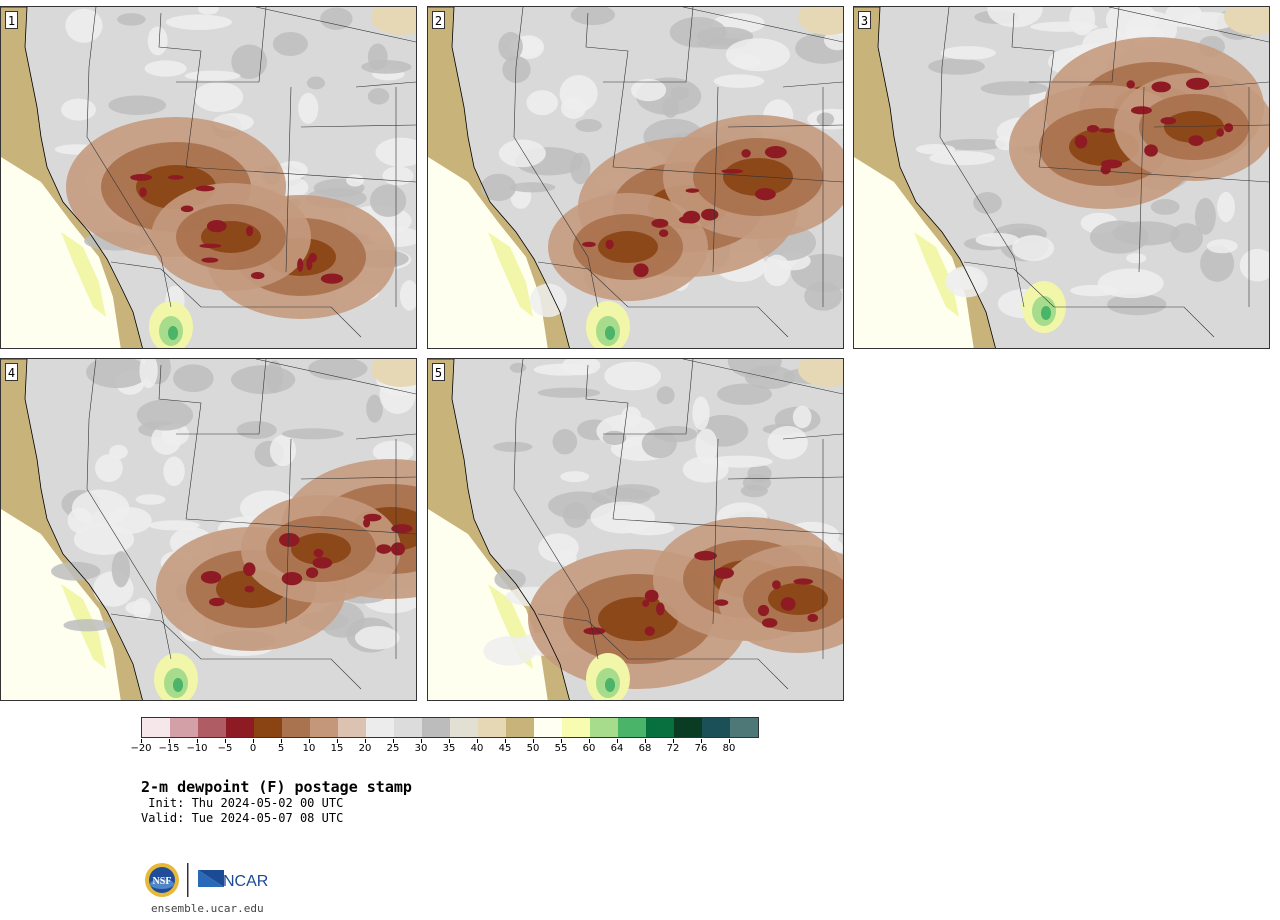 Image resolution: width=1280 pixels, height=920 pixels. Describe the element at coordinates (242, 818) in the screenshot. I see `valid-time: Valid: Tue 2024-05-07 08 UTC` at that location.